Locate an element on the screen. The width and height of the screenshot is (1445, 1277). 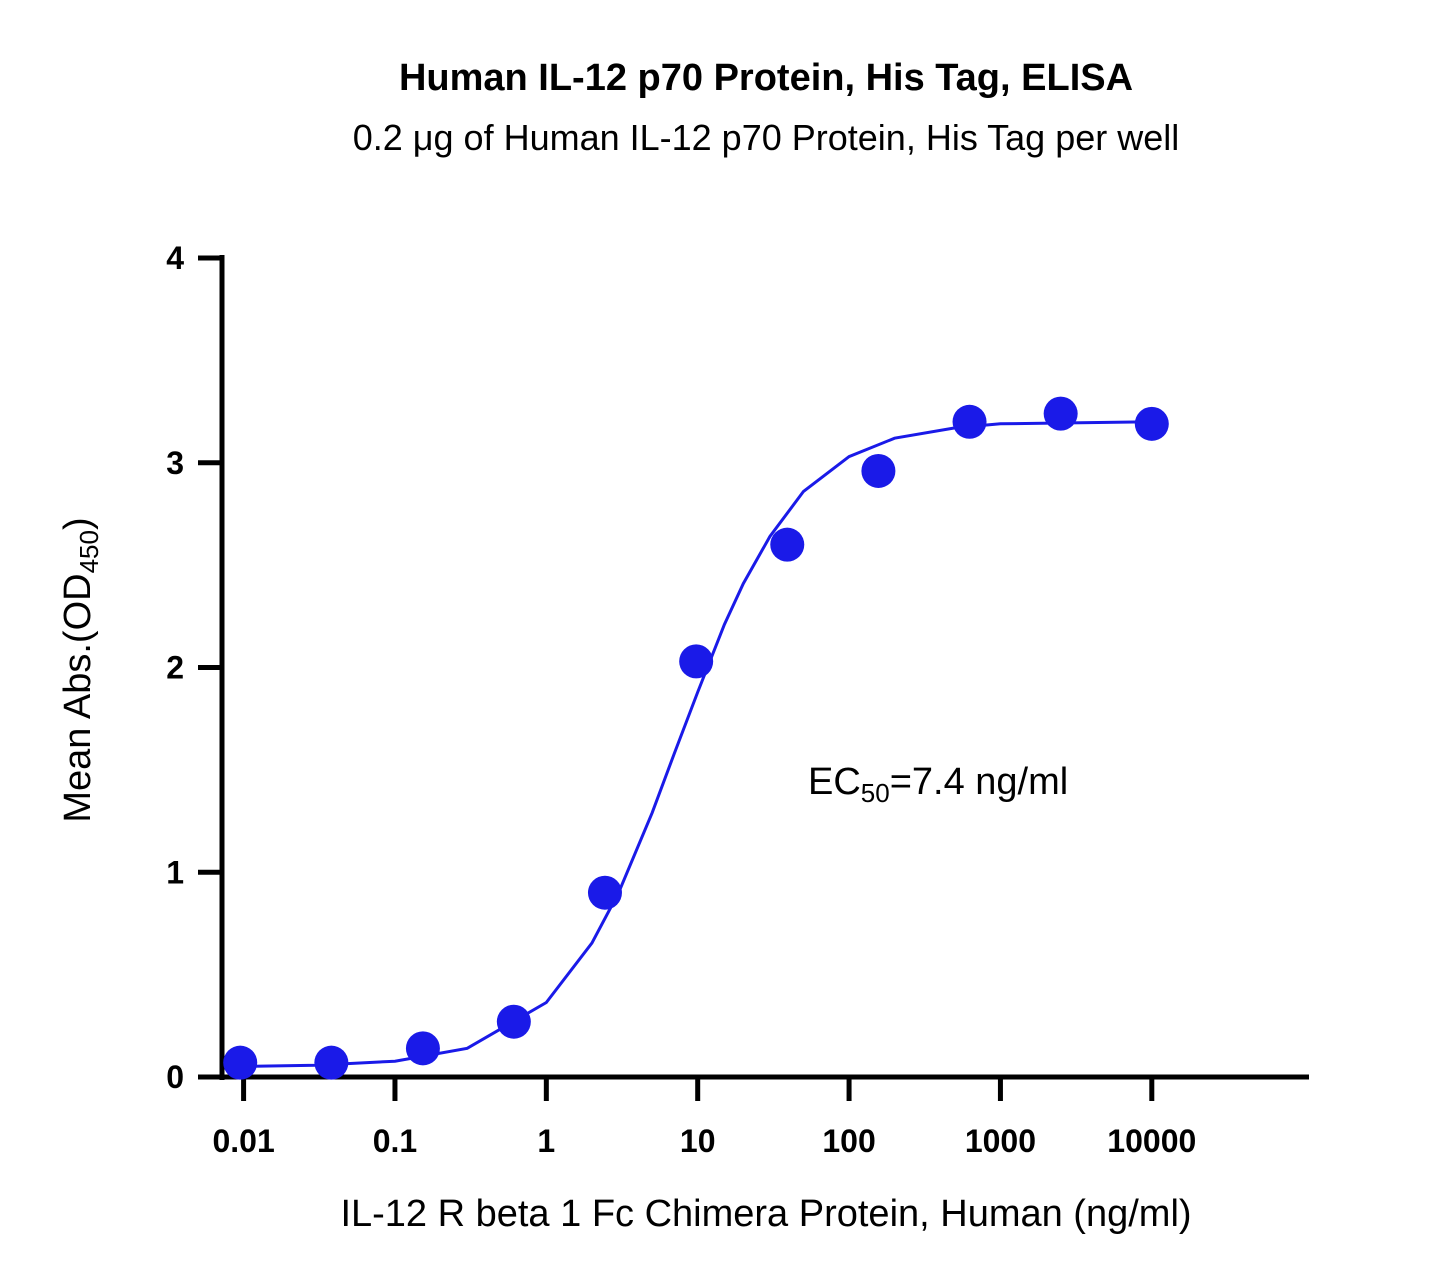
y-tick-label: 2 is located at coordinates (175, 668).